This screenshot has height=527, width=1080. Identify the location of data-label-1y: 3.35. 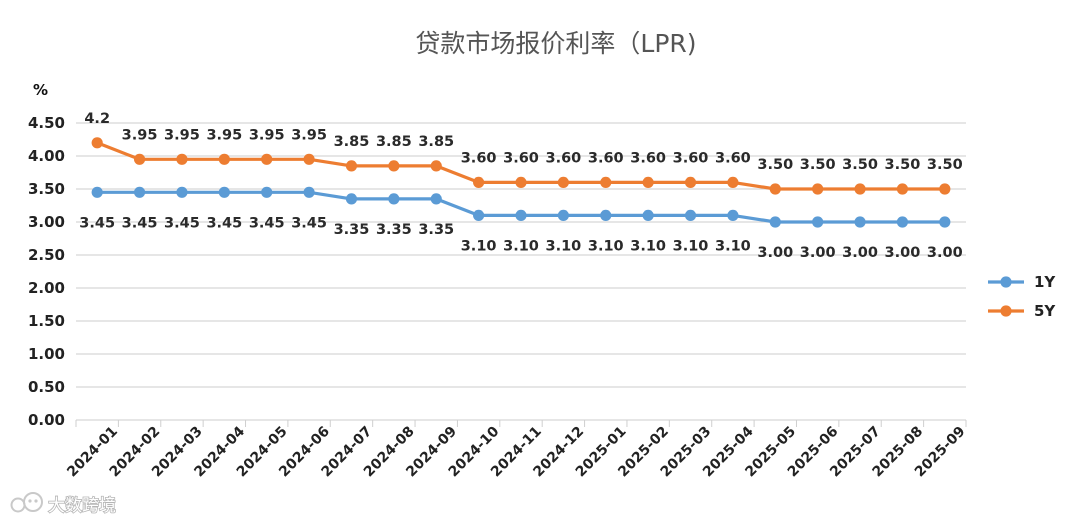
(394, 230).